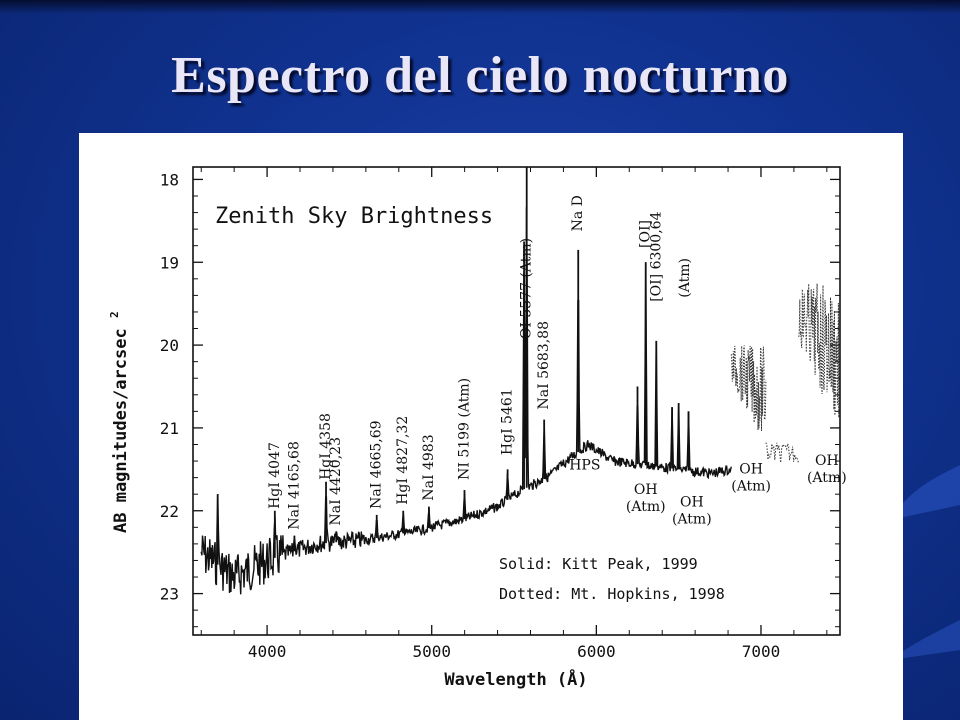  Describe the element at coordinates (685, 278) in the screenshot. I see `annotation-14: (Atm)` at that location.